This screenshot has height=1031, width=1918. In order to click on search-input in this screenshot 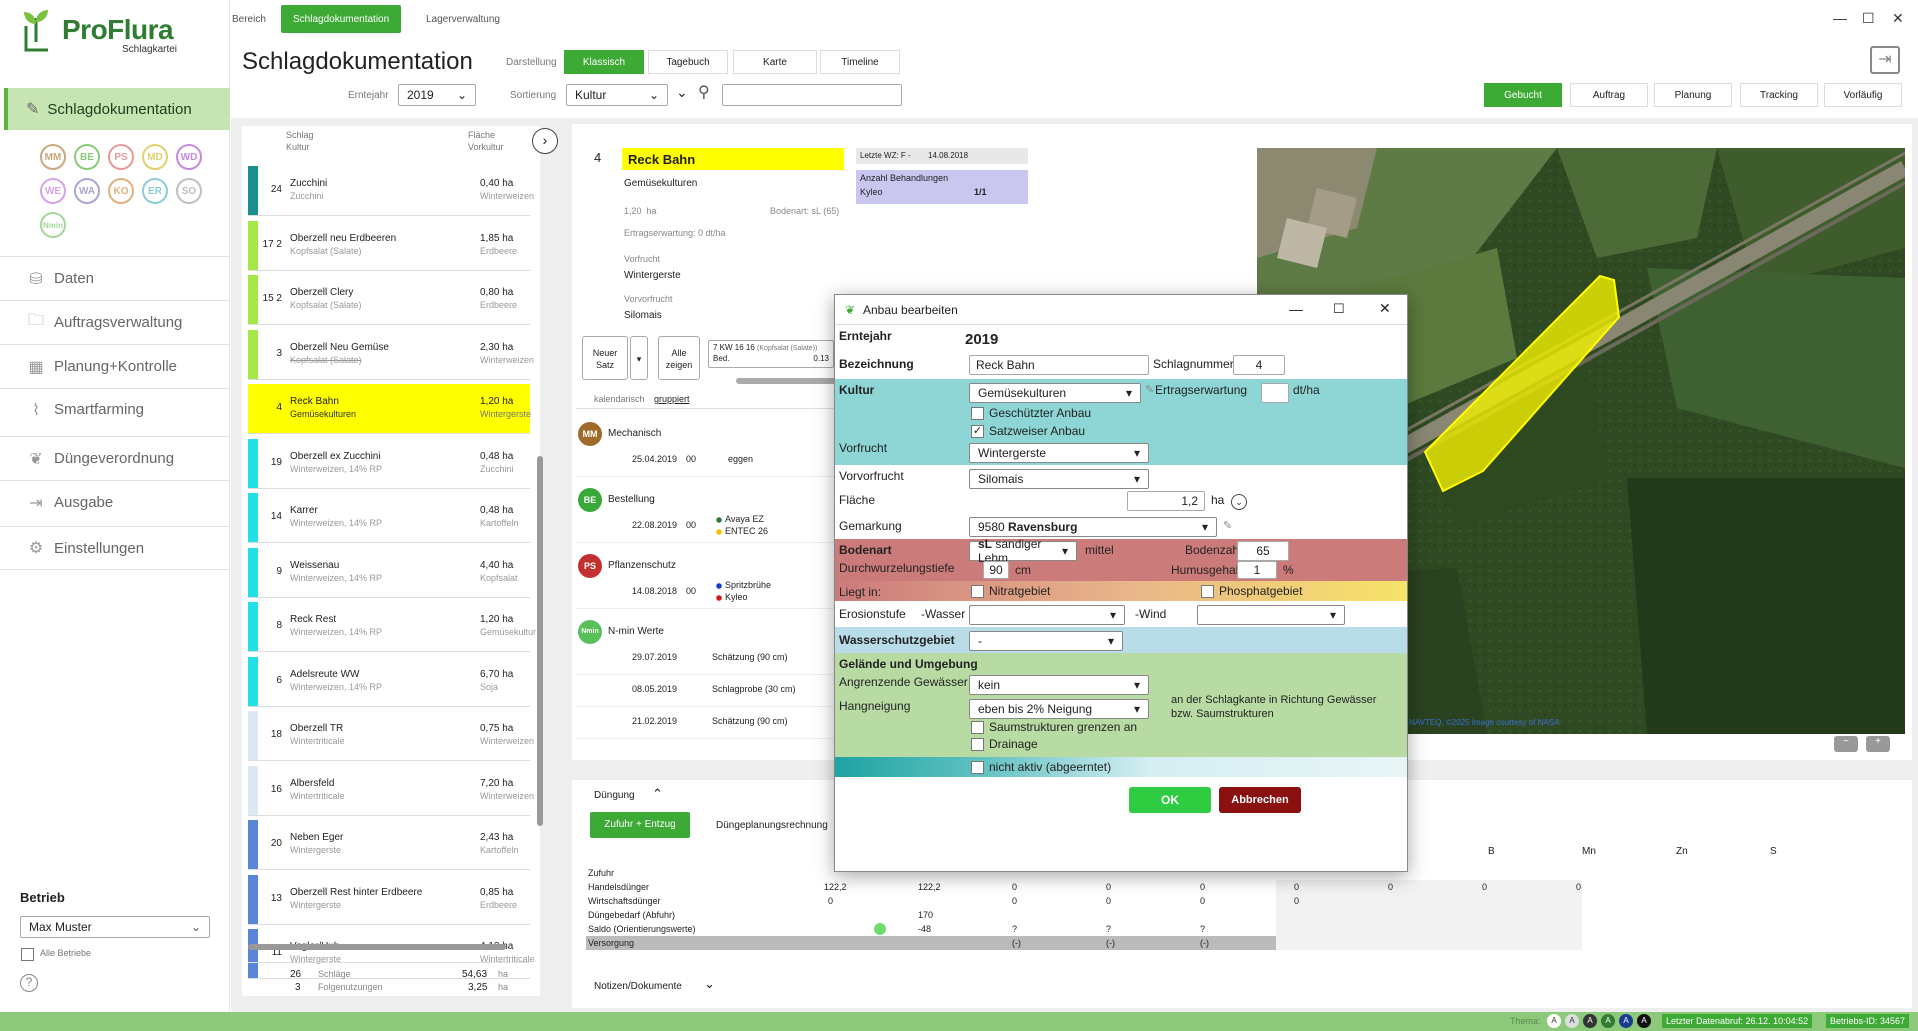, I will do `click(812, 95)`.